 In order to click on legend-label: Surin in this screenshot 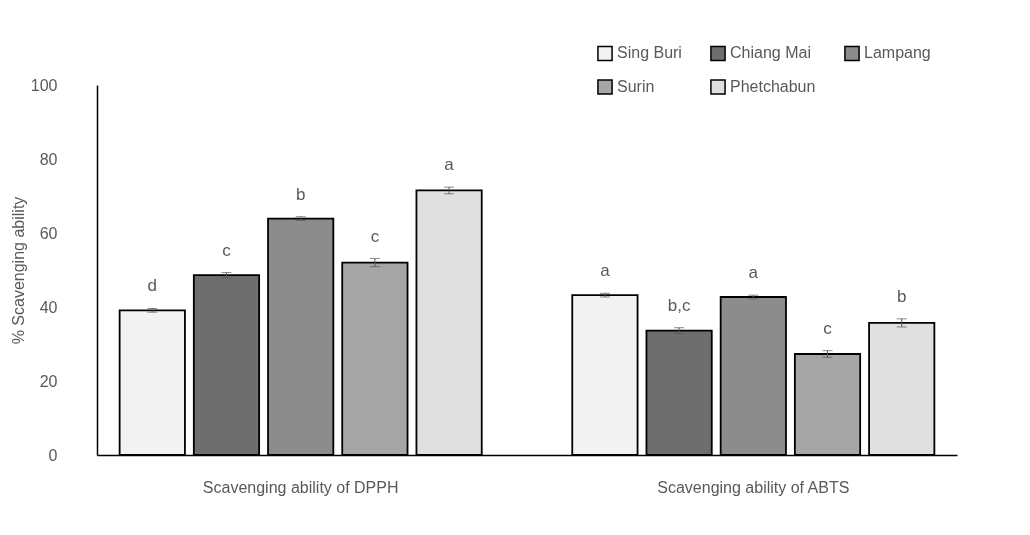, I will do `click(636, 86)`.